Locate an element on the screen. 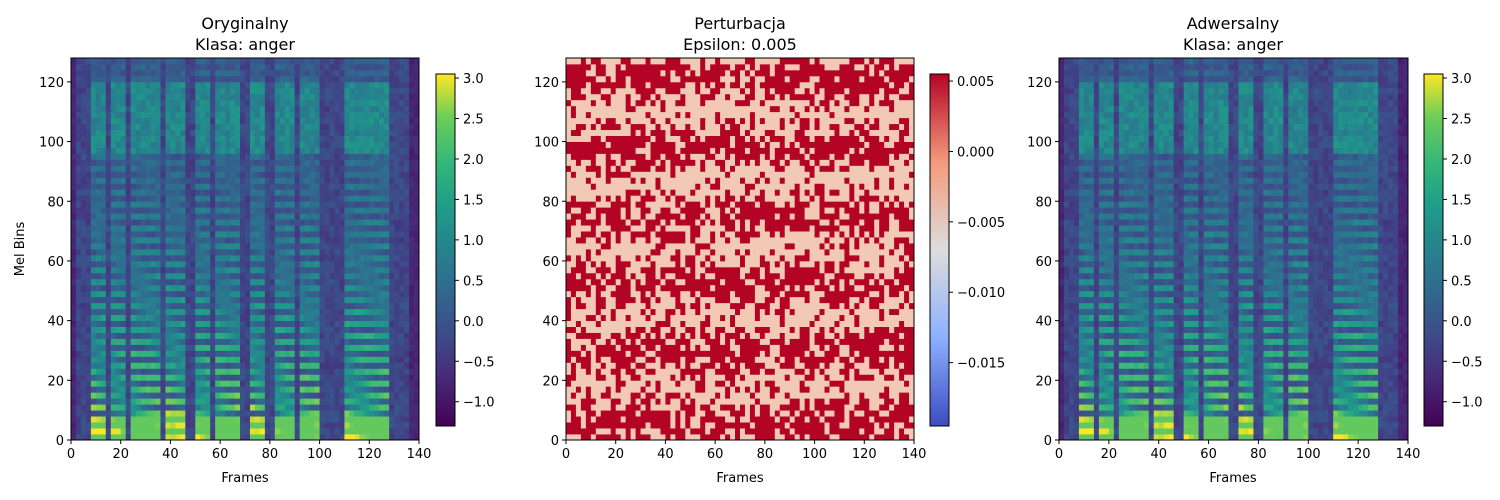  panel-title-line2: Epsilon: 0.005 is located at coordinates (740, 44).